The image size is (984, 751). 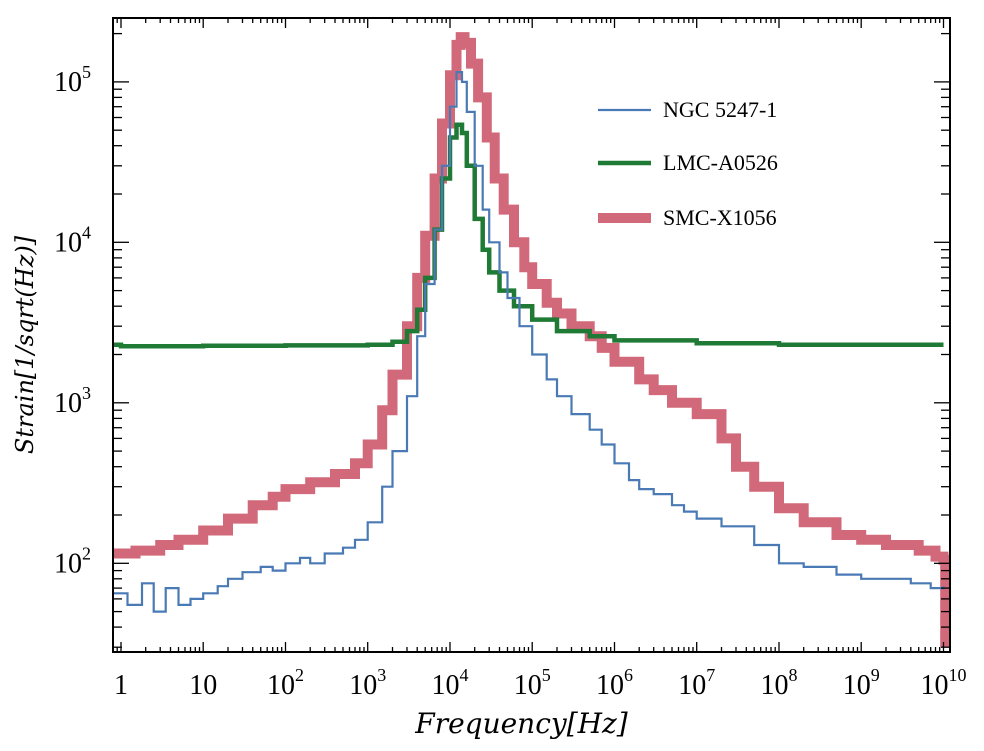 I want to click on y-tick-label-exponent: 5, so click(x=86, y=72).